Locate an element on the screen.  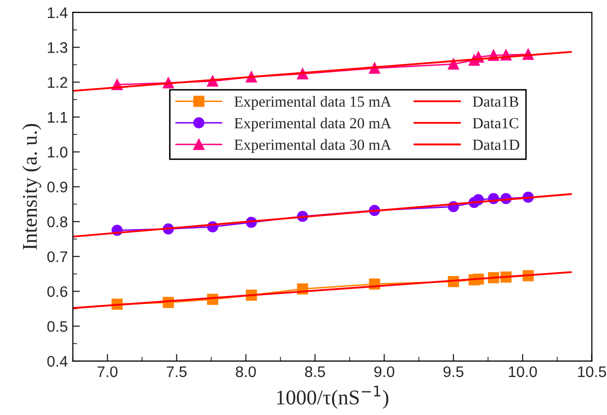
y-axis-title: Intensity (a. u.) is located at coordinates (32, 187).